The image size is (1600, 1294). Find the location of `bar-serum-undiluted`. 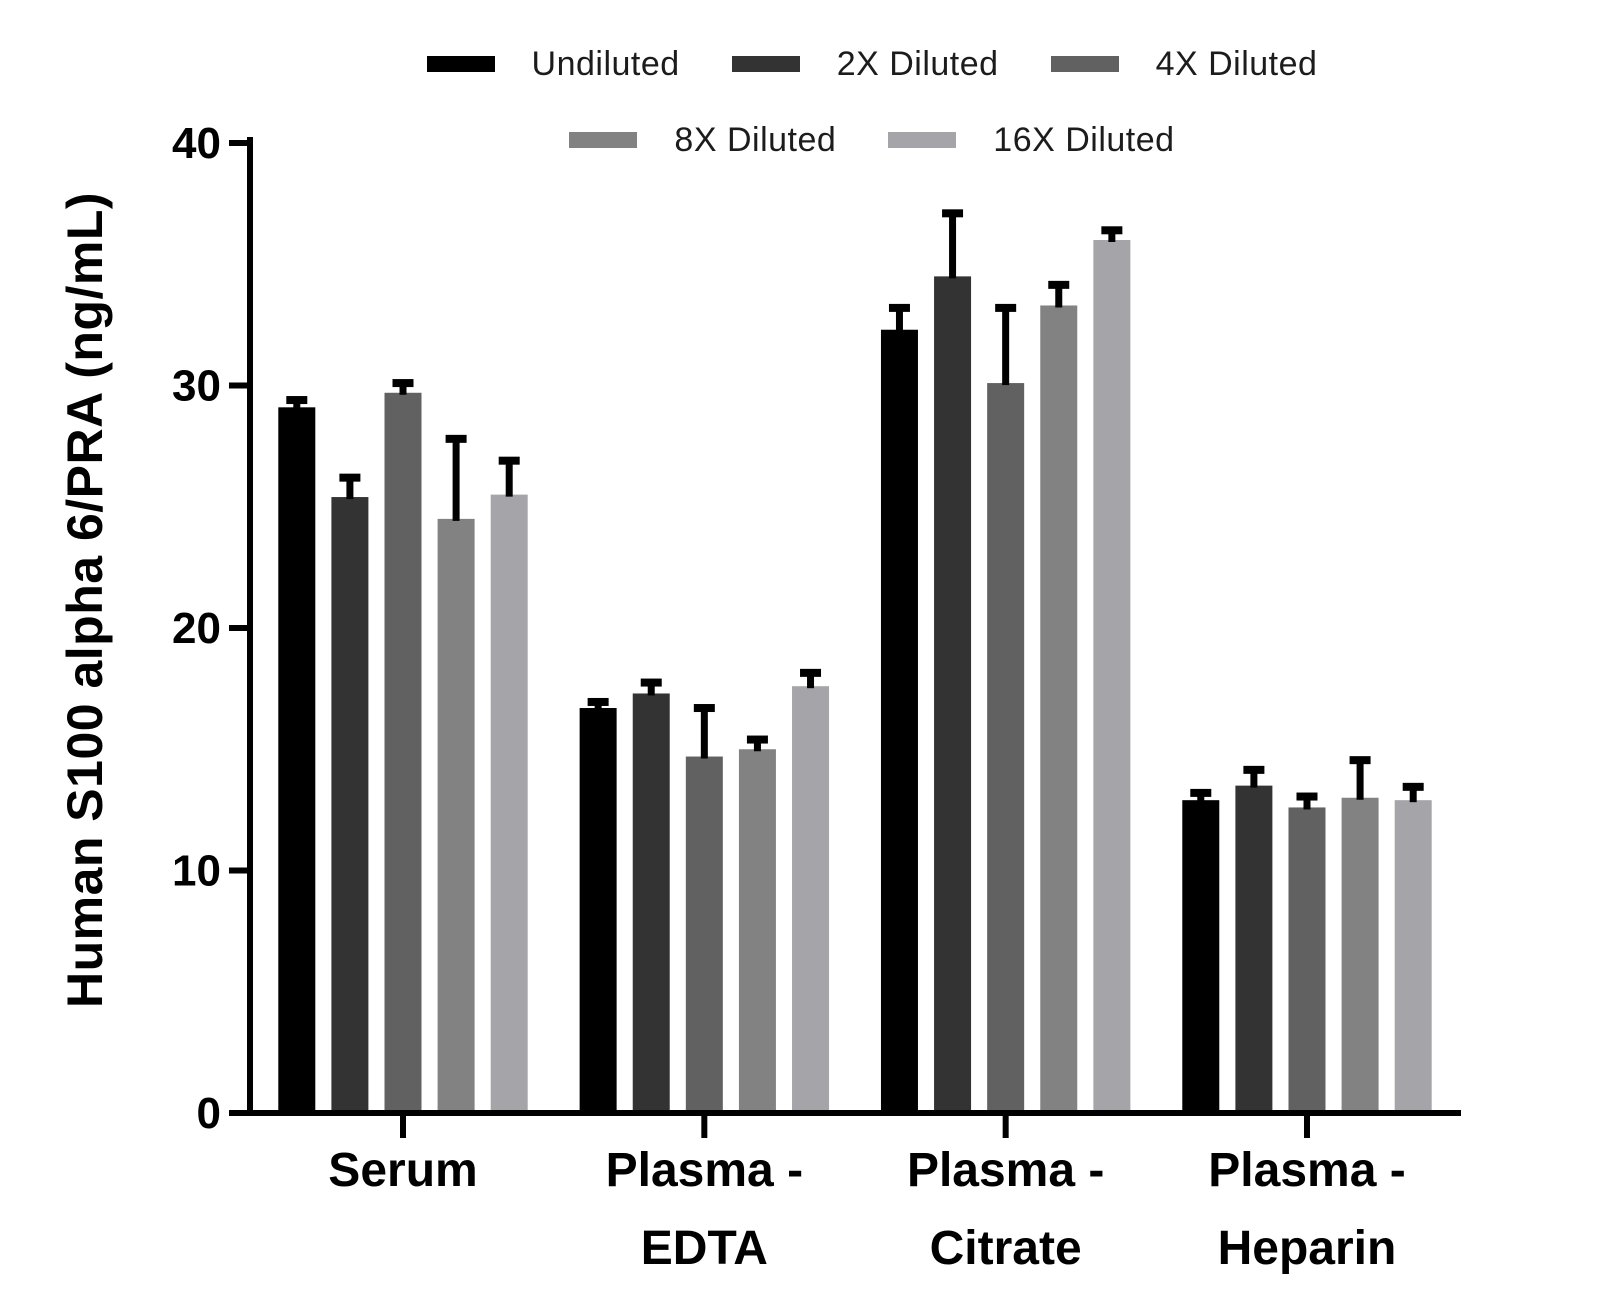

bar-serum-undiluted is located at coordinates (297, 761).